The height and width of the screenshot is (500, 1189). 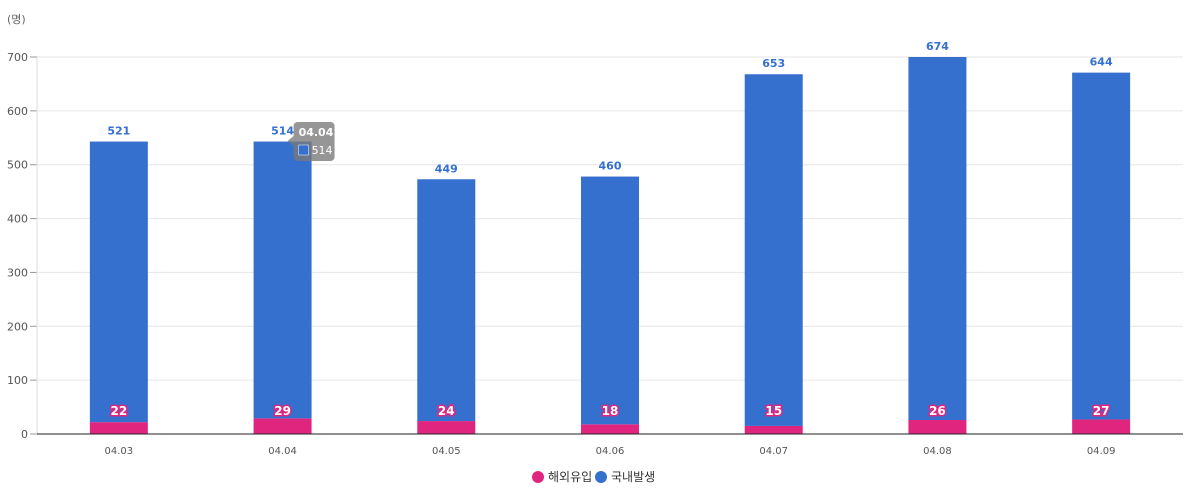 What do you see at coordinates (17, 380) in the screenshot?
I see `y-tick-label: 100` at bounding box center [17, 380].